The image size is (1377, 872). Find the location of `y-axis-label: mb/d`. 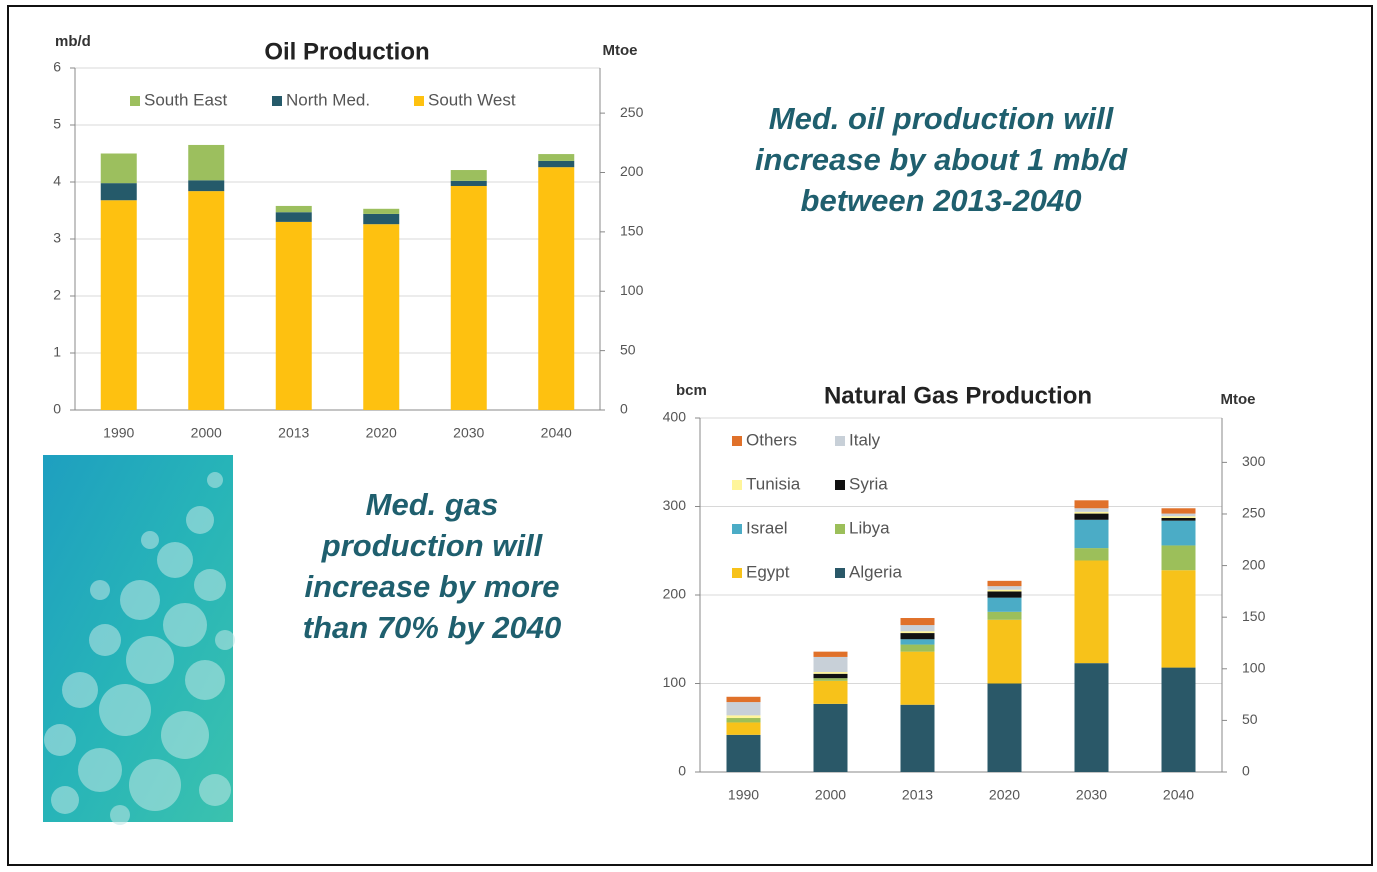

y-axis-label: mb/d is located at coordinates (73, 41).